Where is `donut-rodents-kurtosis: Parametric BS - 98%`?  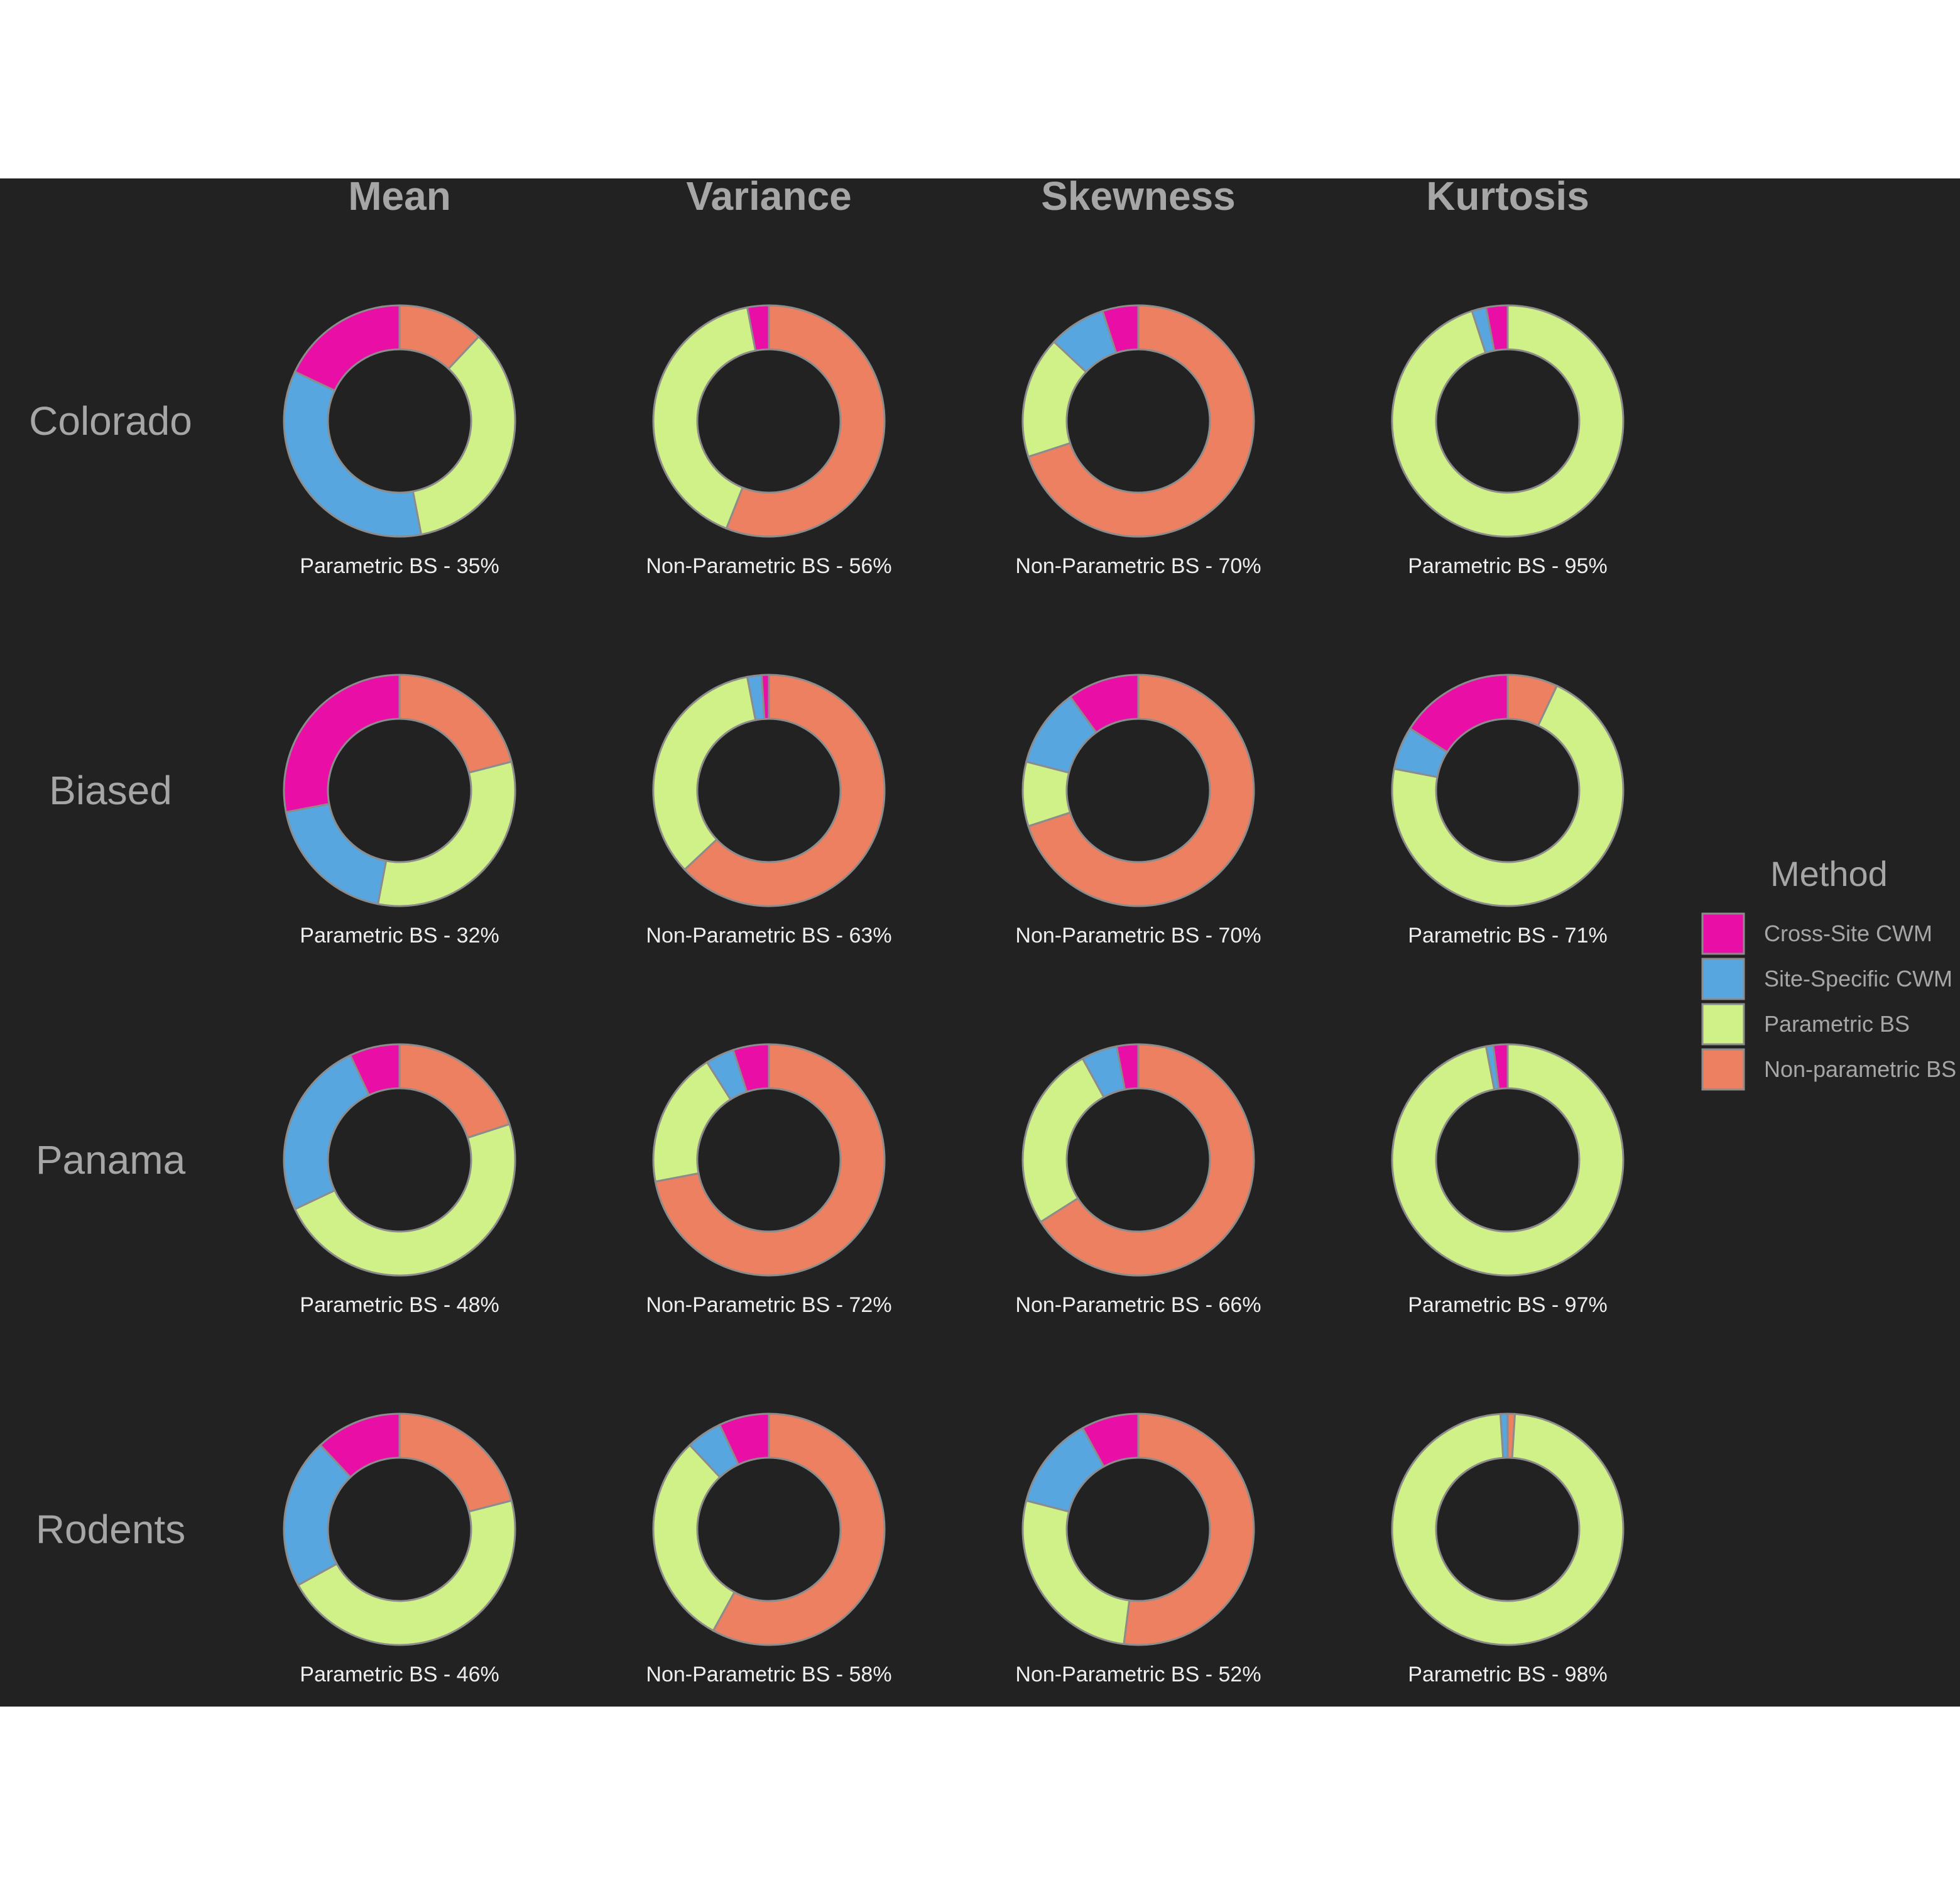 donut-rodents-kurtosis: Parametric BS - 98% is located at coordinates (1508, 1549).